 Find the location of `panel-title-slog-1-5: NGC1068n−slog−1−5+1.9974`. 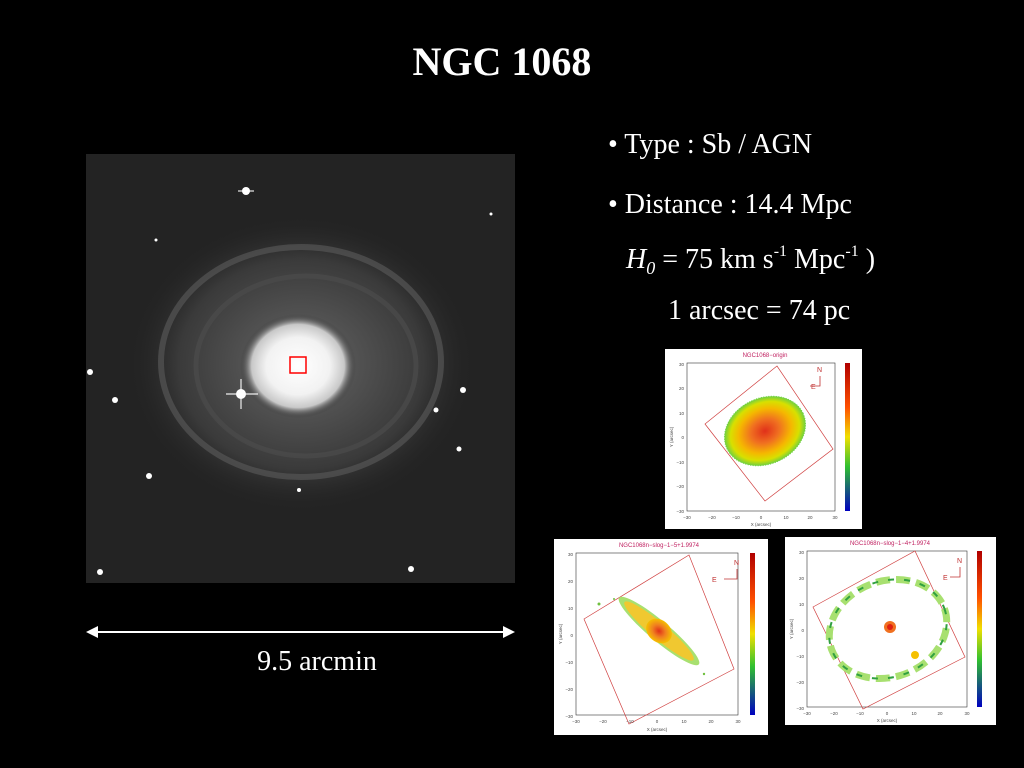

panel-title-slog-1-5: NGC1068n−slog−1−5+1.9974 is located at coordinates (659, 546).